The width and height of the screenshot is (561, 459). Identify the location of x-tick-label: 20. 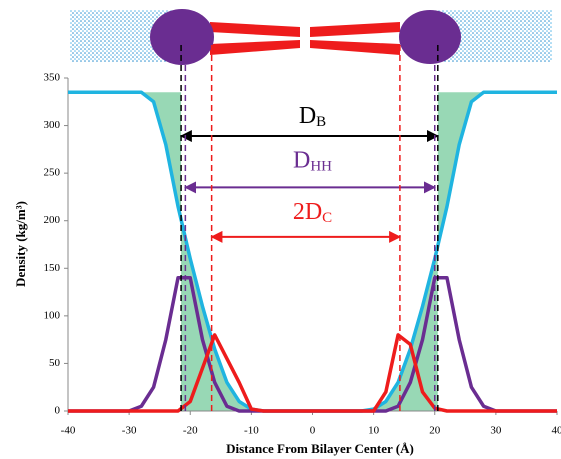
(435, 431).